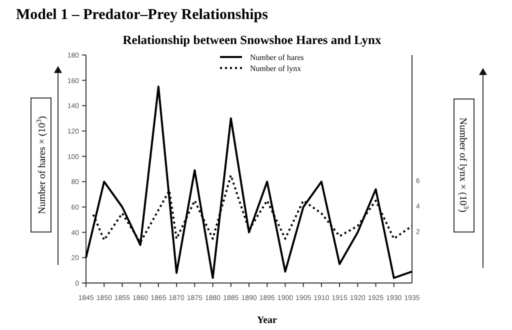 The height and width of the screenshot is (330, 512). Describe the element at coordinates (276, 68) in the screenshot. I see `legend-label: Number of lynx` at that location.